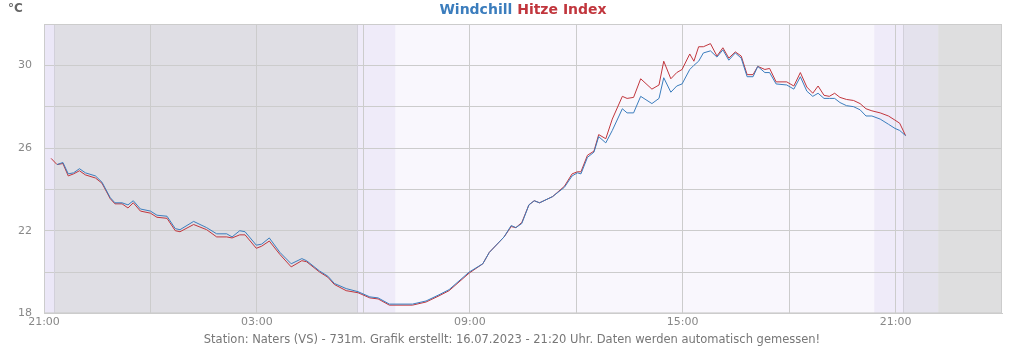 Image resolution: width=1024 pixels, height=350 pixels. Describe the element at coordinates (469, 321) in the screenshot. I see `x-tick-label: 09:00` at that location.